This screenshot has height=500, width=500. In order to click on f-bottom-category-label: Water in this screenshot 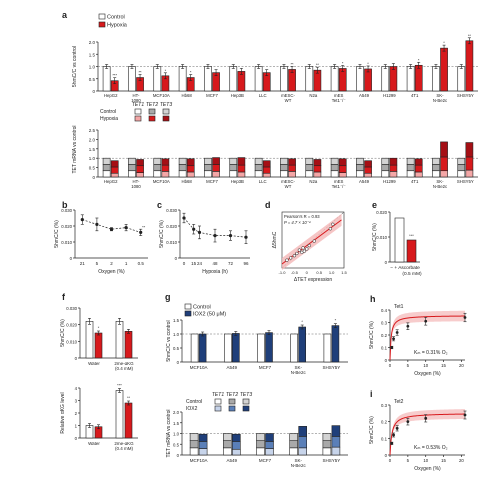, I will do `click(94, 443)`.